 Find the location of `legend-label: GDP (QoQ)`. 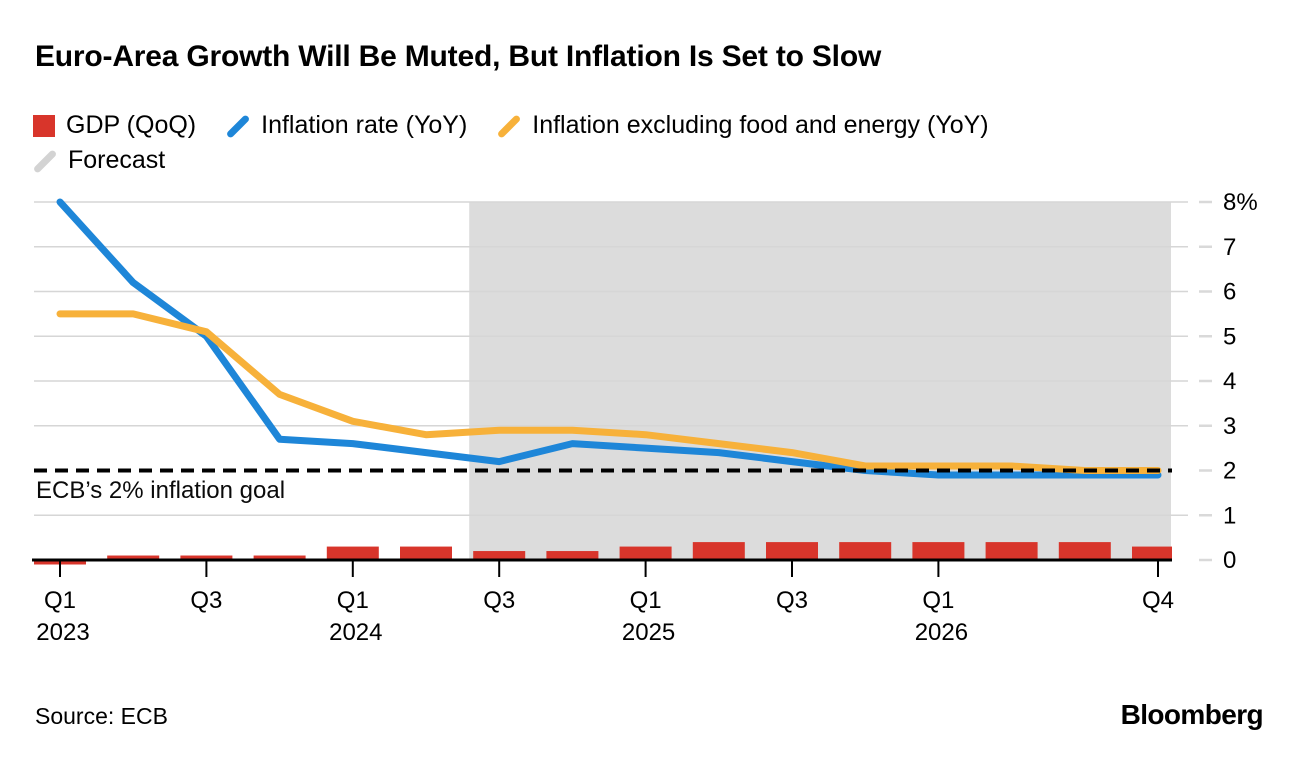

legend-label: GDP (QoQ) is located at coordinates (131, 125).